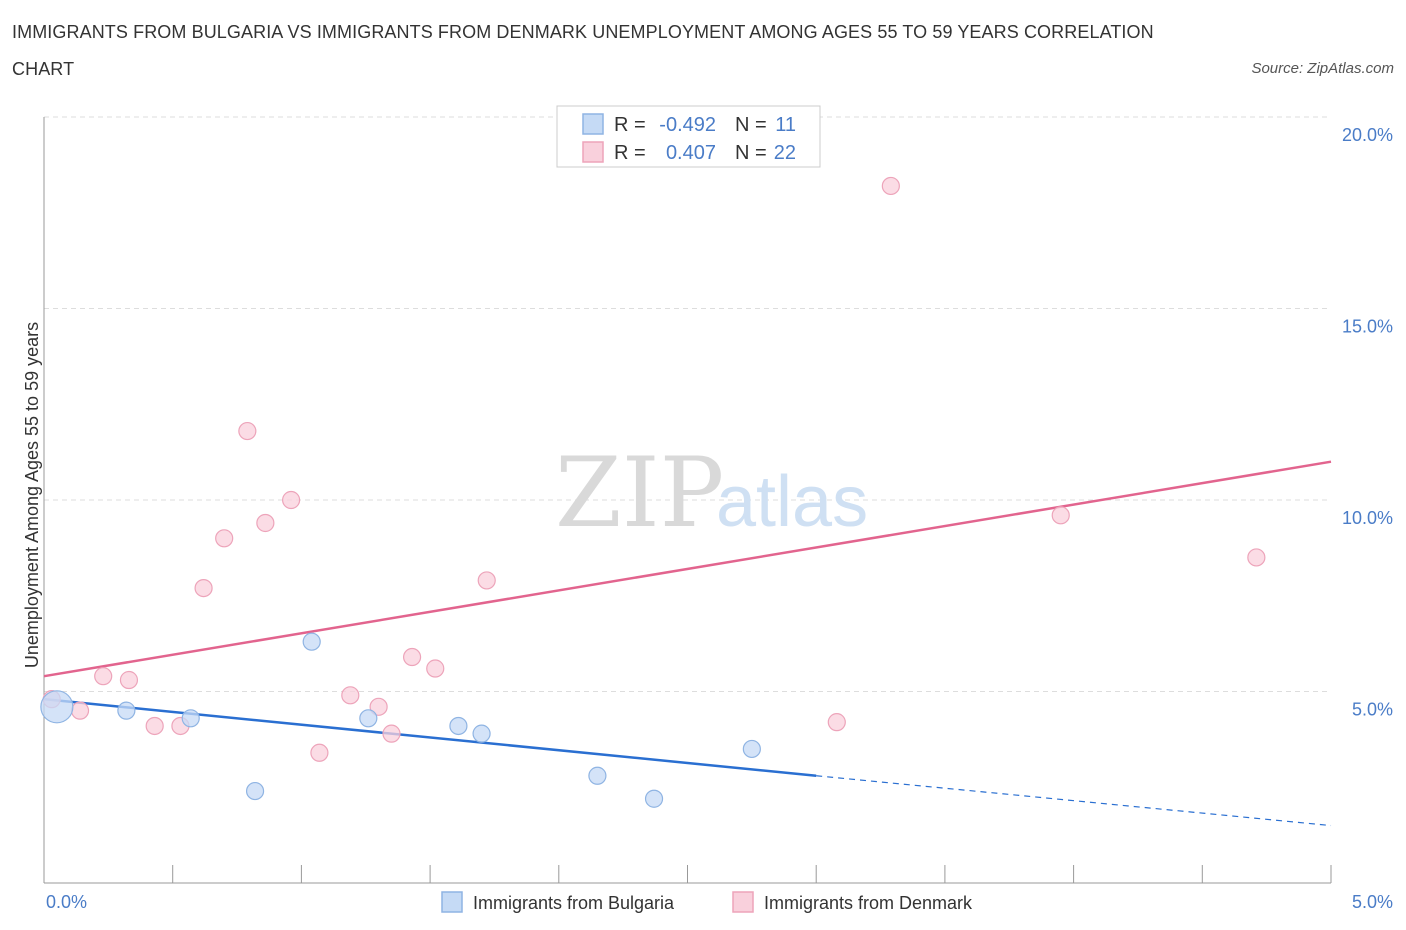 This screenshot has height=930, width=1406. I want to click on stats-swatch-bulgaria, so click(593, 124).